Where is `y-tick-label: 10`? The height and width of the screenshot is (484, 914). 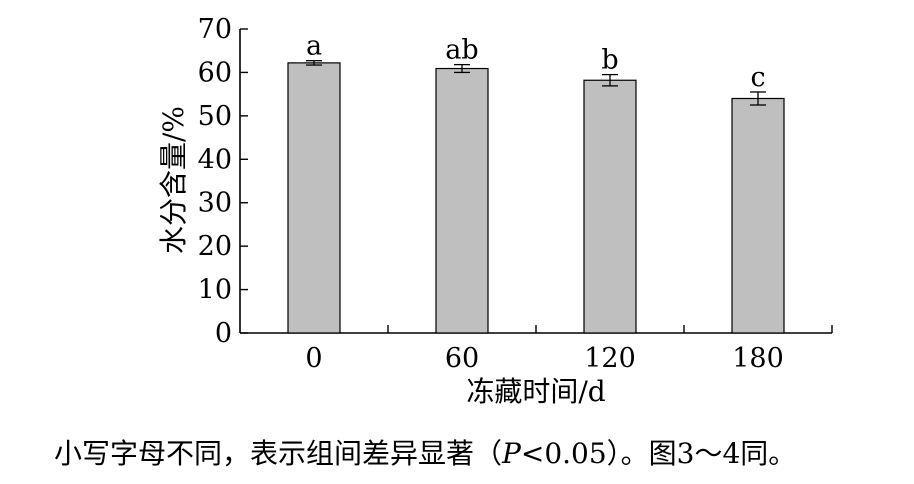 y-tick-label: 10 is located at coordinates (215, 290).